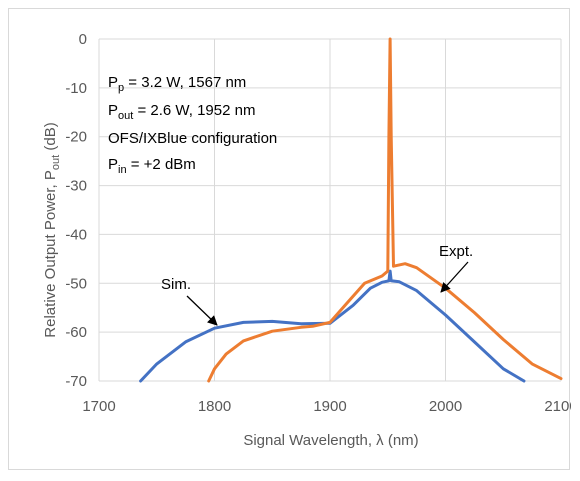  What do you see at coordinates (176, 284) in the screenshot?
I see `sim-callout-label: Sim.` at bounding box center [176, 284].